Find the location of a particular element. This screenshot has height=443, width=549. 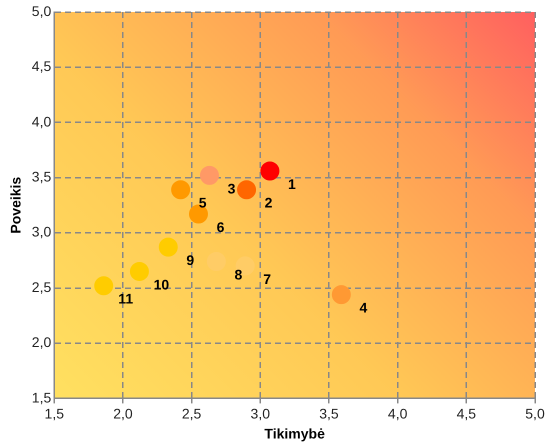

y-tick-label: 3,0 is located at coordinates (42, 232).